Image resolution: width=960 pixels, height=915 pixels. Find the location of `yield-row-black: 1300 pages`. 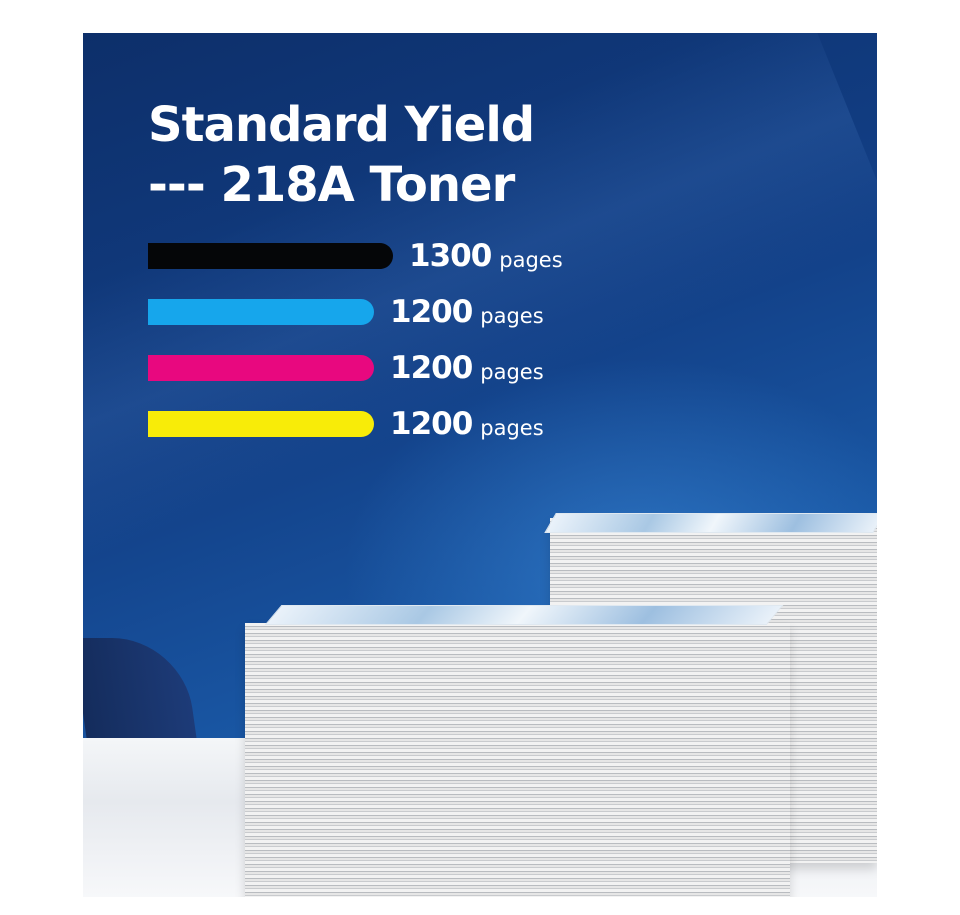

yield-row-black: 1300 pages is located at coordinates (355, 256).